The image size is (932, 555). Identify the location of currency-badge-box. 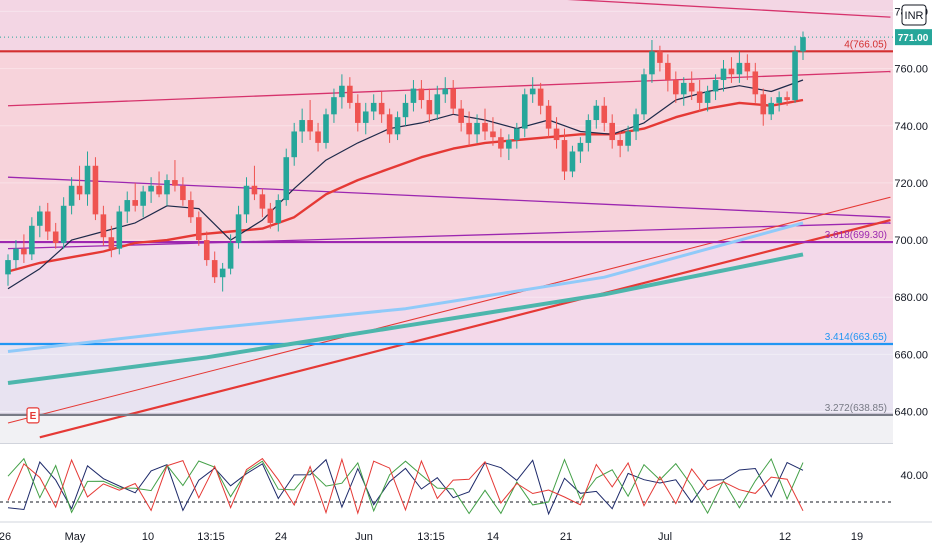
(914, 15).